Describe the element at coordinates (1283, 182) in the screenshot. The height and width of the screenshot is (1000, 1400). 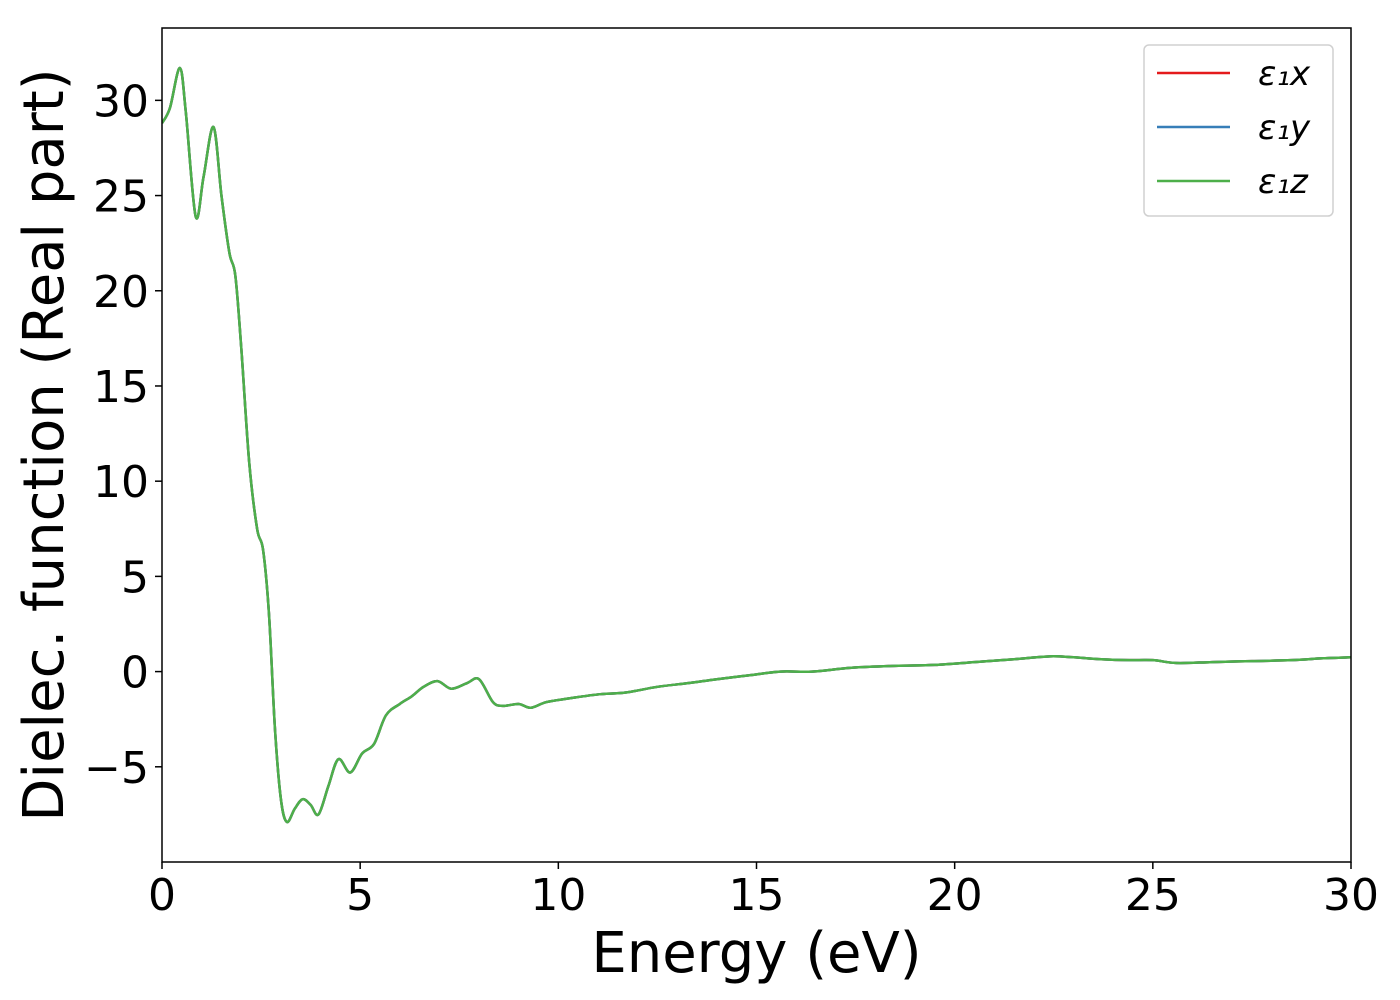
I see `legend-entry: ε₁z` at that location.